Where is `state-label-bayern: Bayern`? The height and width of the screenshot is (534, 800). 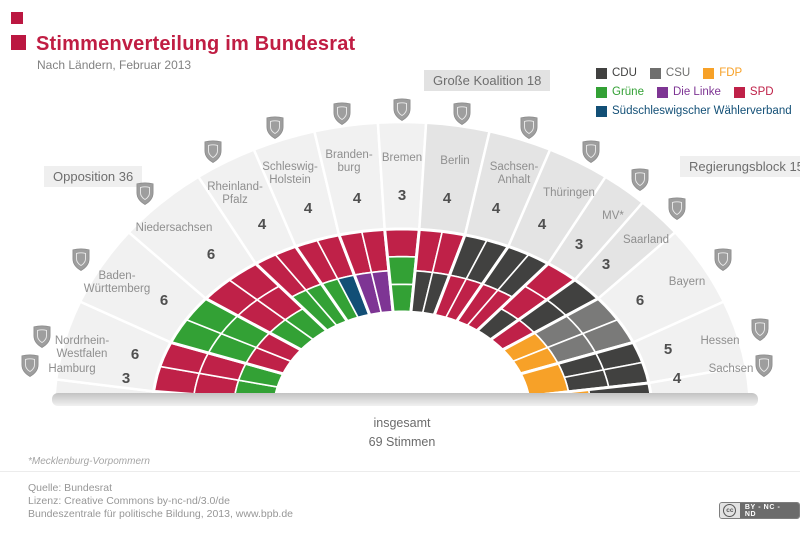 state-label-bayern: Bayern is located at coordinates (687, 282).